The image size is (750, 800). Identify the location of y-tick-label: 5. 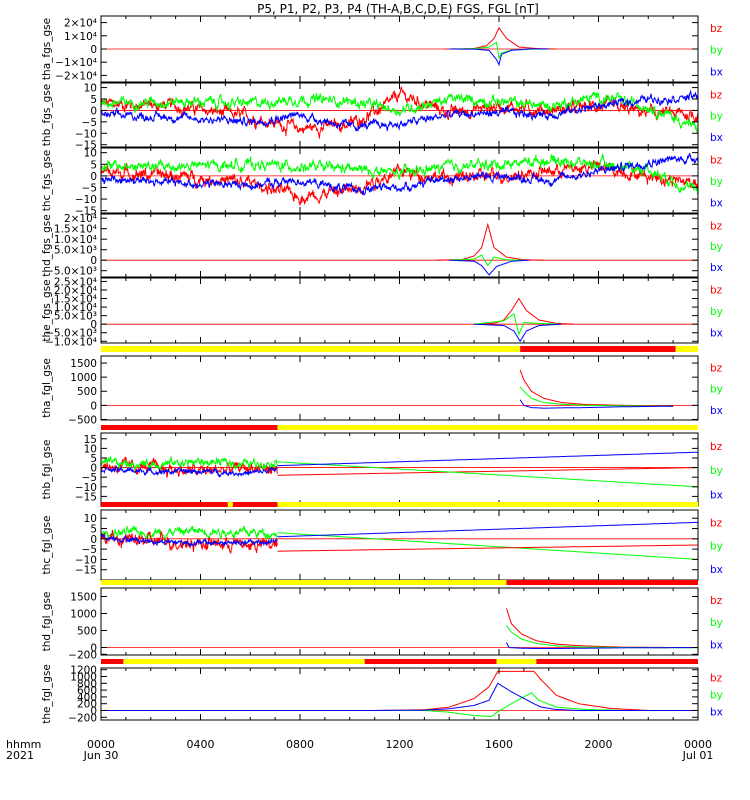
(93, 530).